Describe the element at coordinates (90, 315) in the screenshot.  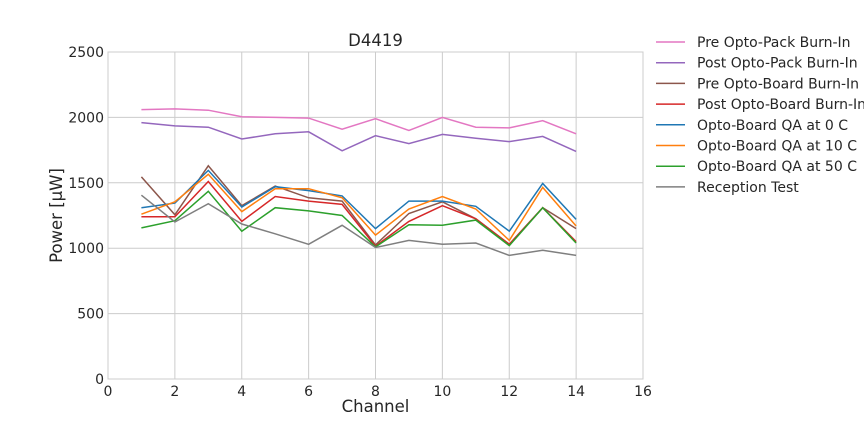
I see `y-tick-label: 500` at that location.